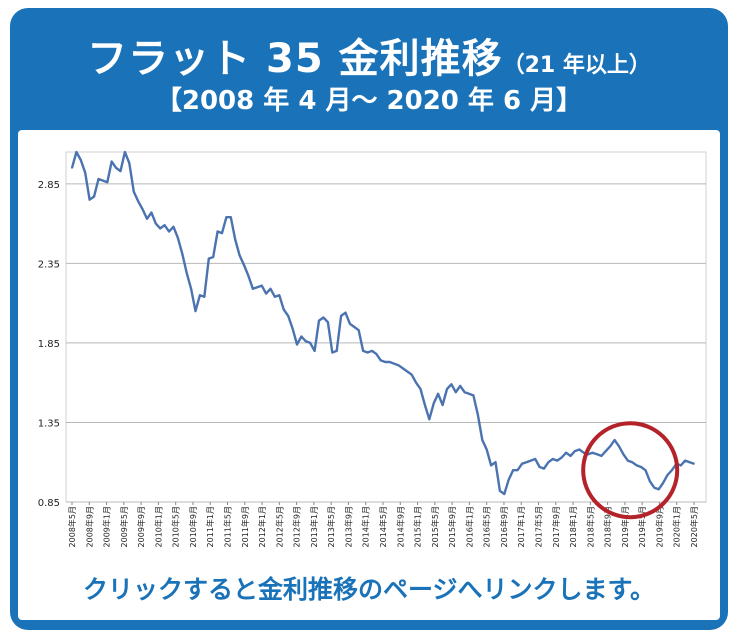  What do you see at coordinates (452, 526) in the screenshot?
I see `x-tick-label: 2015年9月` at bounding box center [452, 526].